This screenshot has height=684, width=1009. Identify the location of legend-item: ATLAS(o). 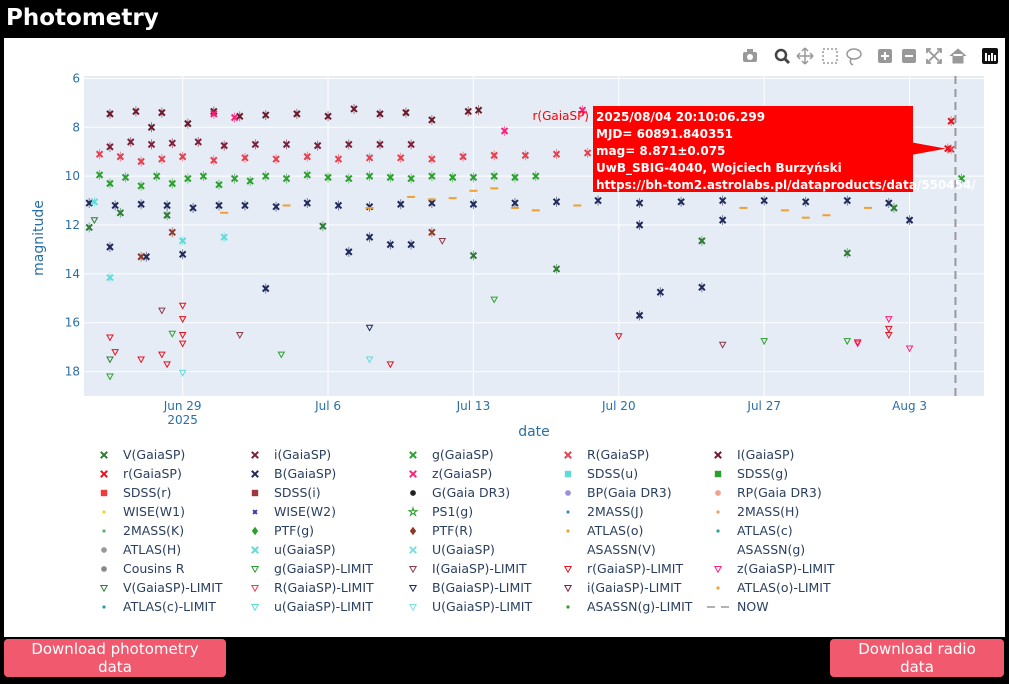
(604, 530).